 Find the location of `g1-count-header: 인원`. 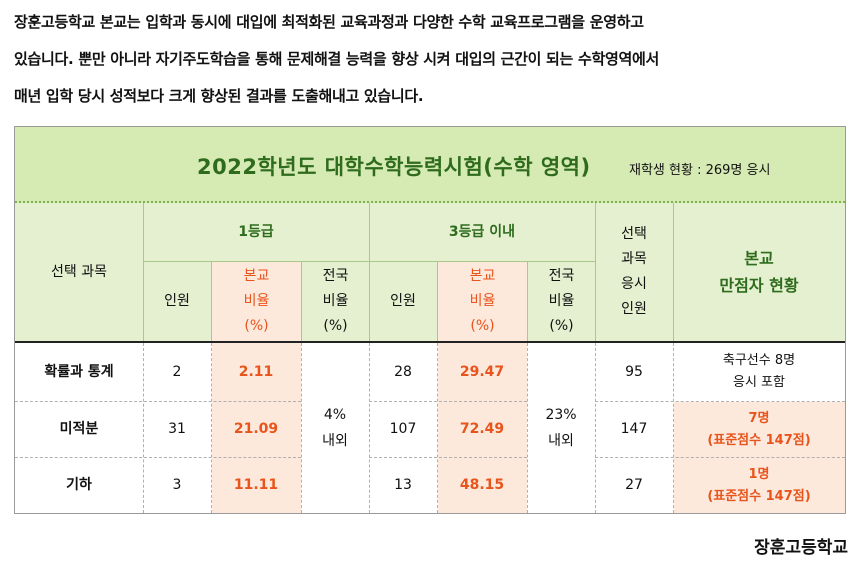

g1-count-header: 인원 is located at coordinates (177, 300).